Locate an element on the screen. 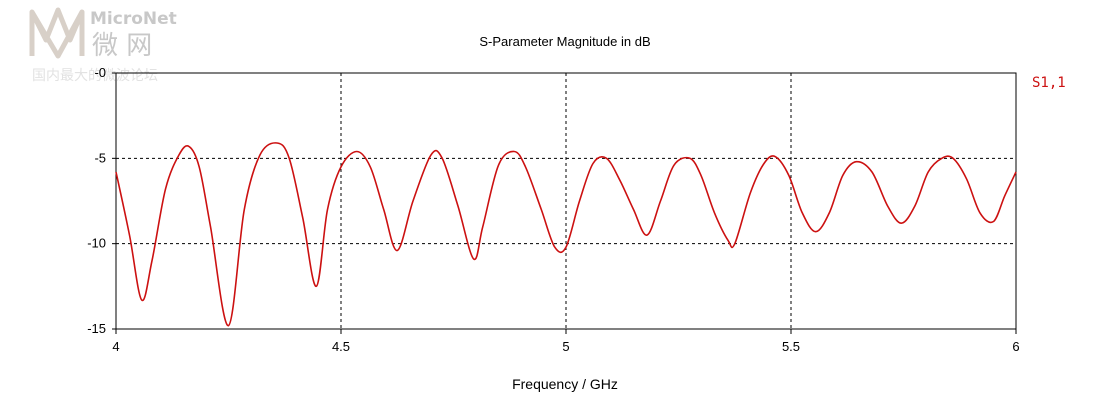 This screenshot has height=403, width=1103. y-tick-label: -10 is located at coordinates (96, 243).